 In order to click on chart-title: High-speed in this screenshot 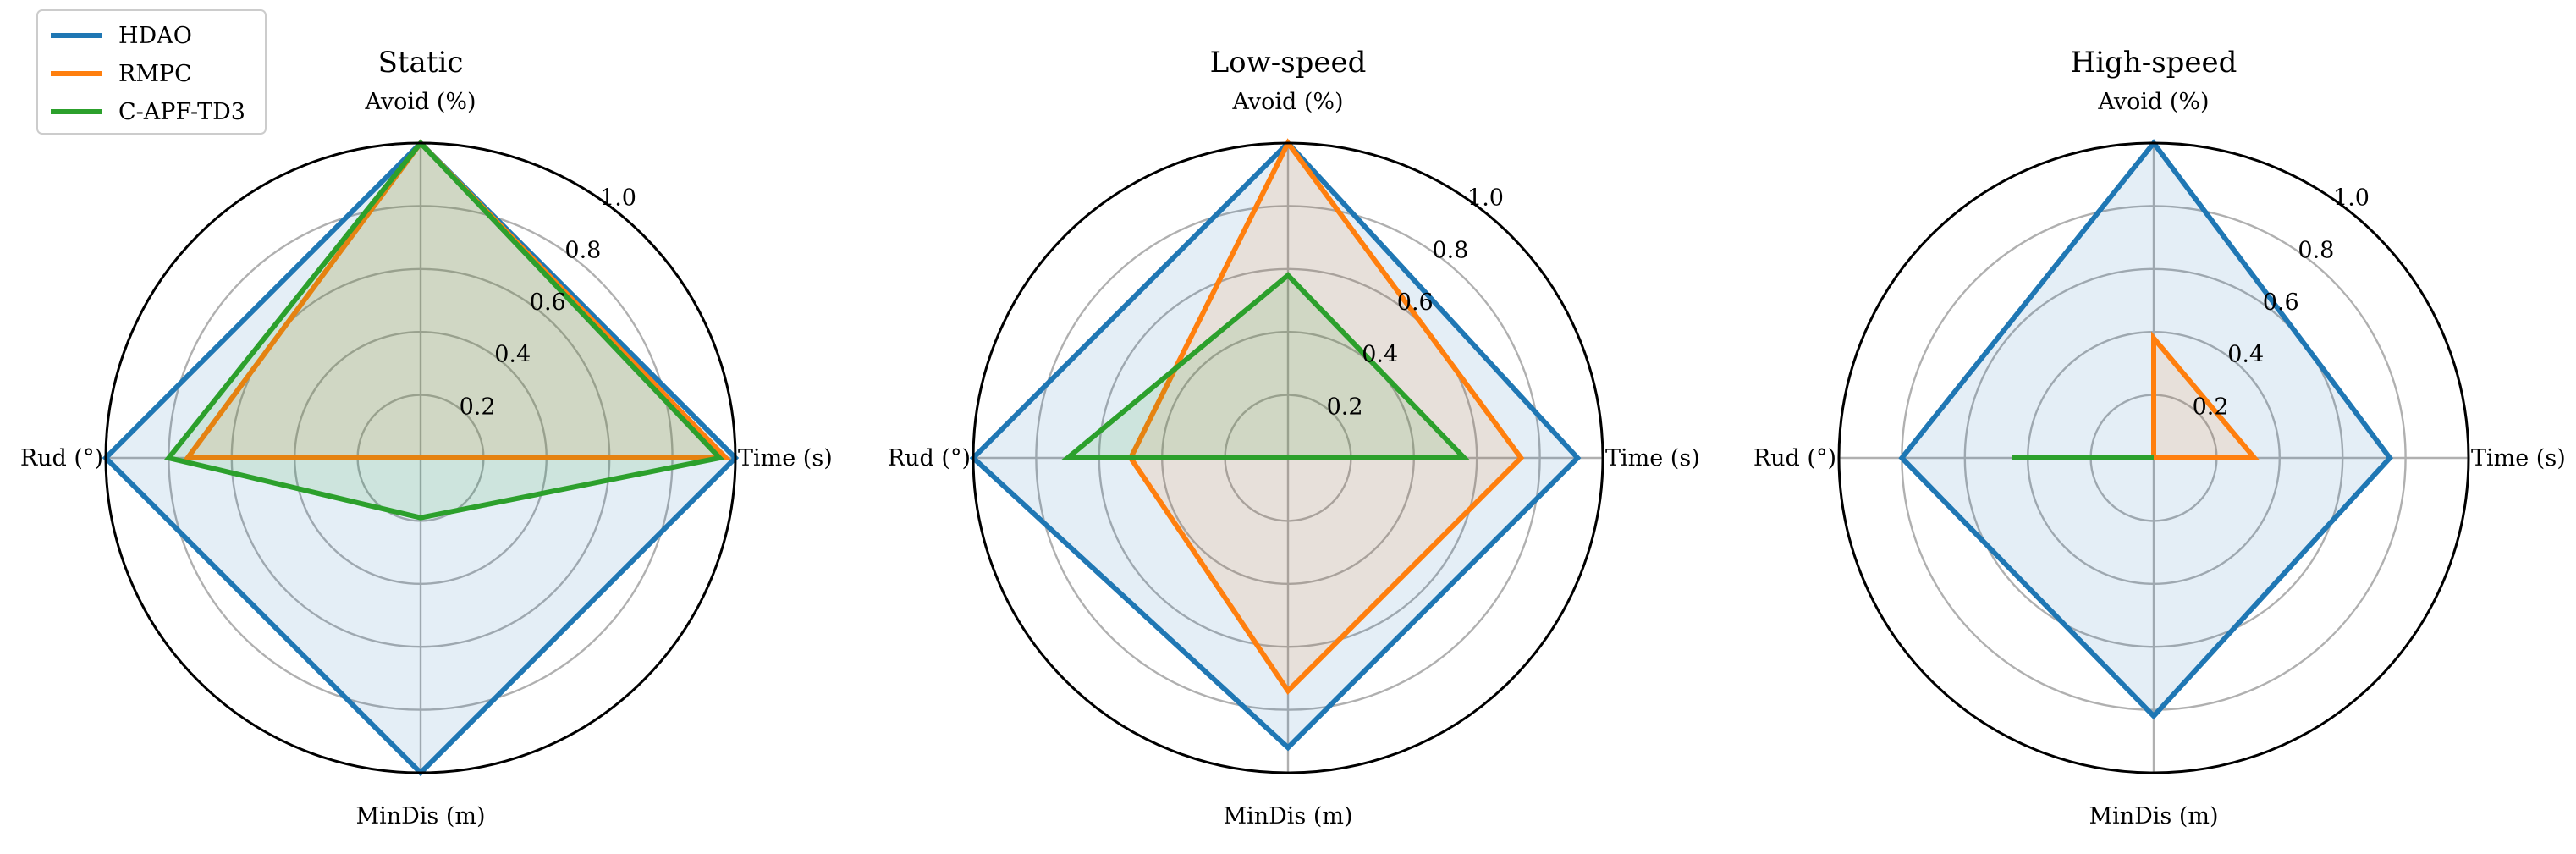, I will do `click(2154, 63)`.